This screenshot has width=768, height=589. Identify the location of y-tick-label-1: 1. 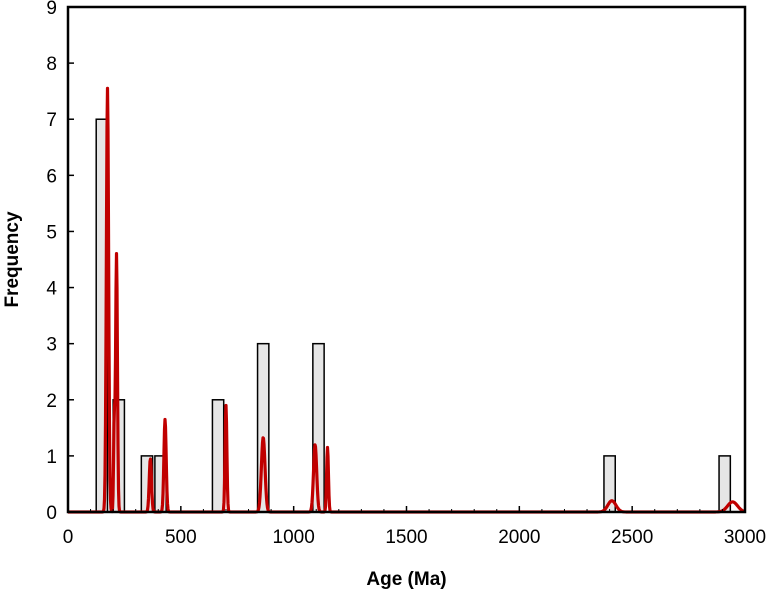
(51, 457).